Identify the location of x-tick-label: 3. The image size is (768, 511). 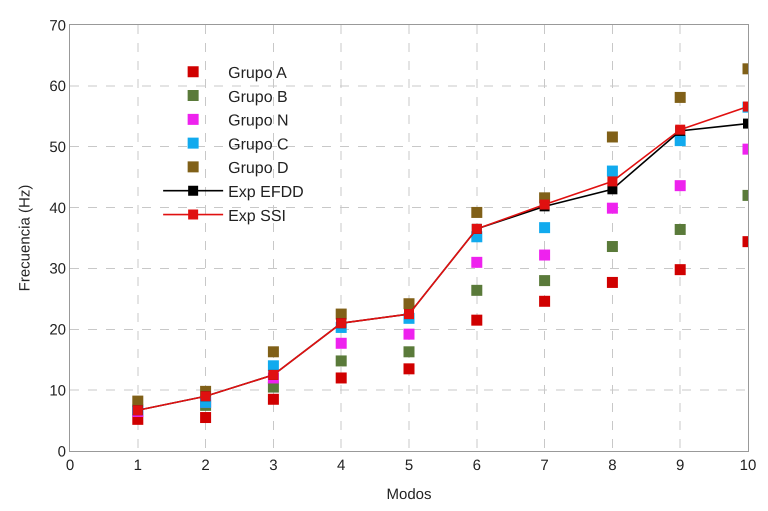
(273, 465).